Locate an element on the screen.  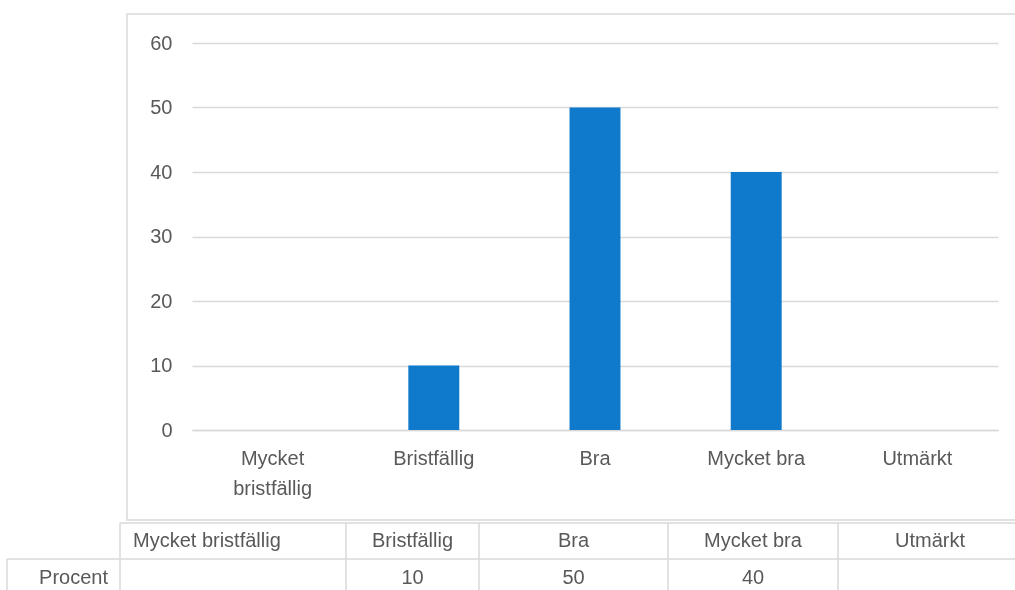
x-tick-label: Bristfällig is located at coordinates (434, 457).